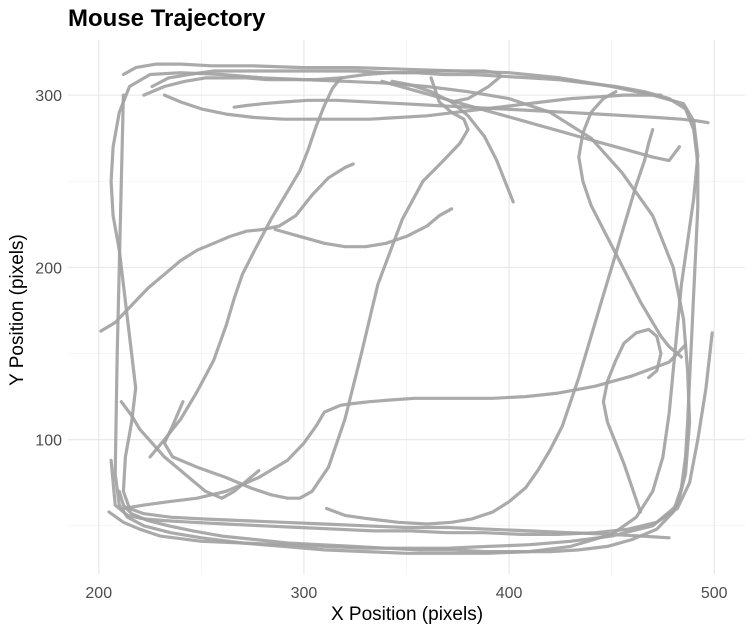 The width and height of the screenshot is (753, 632). I want to click on x-tick-label: 500, so click(714, 593).